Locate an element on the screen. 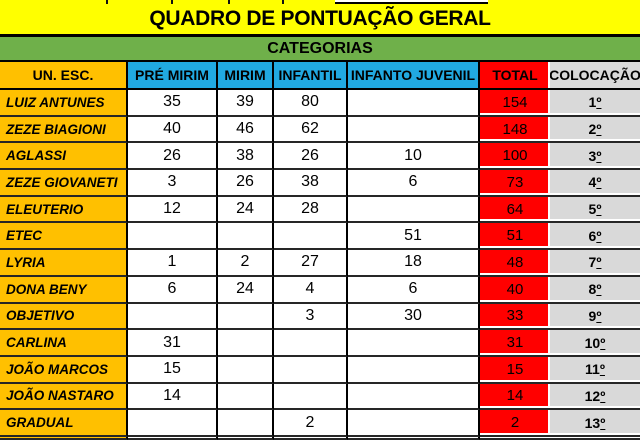  total-cell: 2 is located at coordinates (515, 423).